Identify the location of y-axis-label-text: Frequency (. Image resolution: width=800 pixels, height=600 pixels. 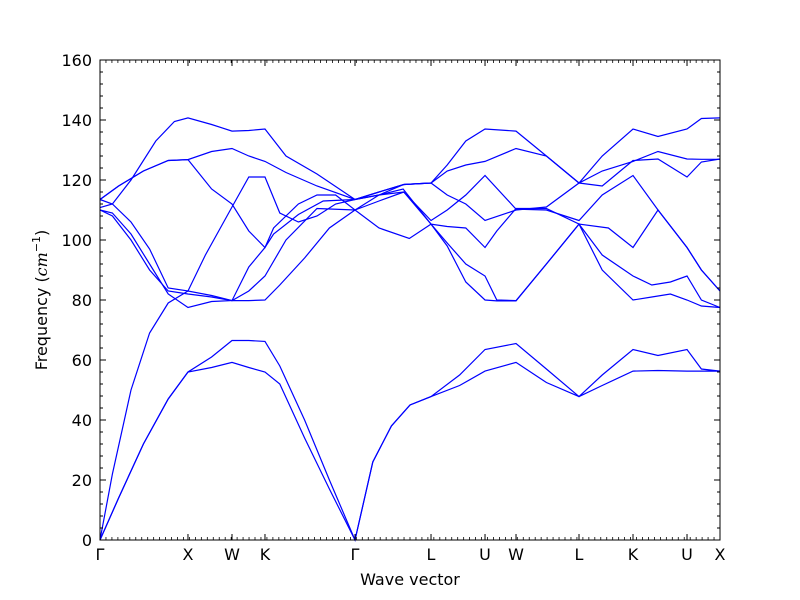
(41, 323).